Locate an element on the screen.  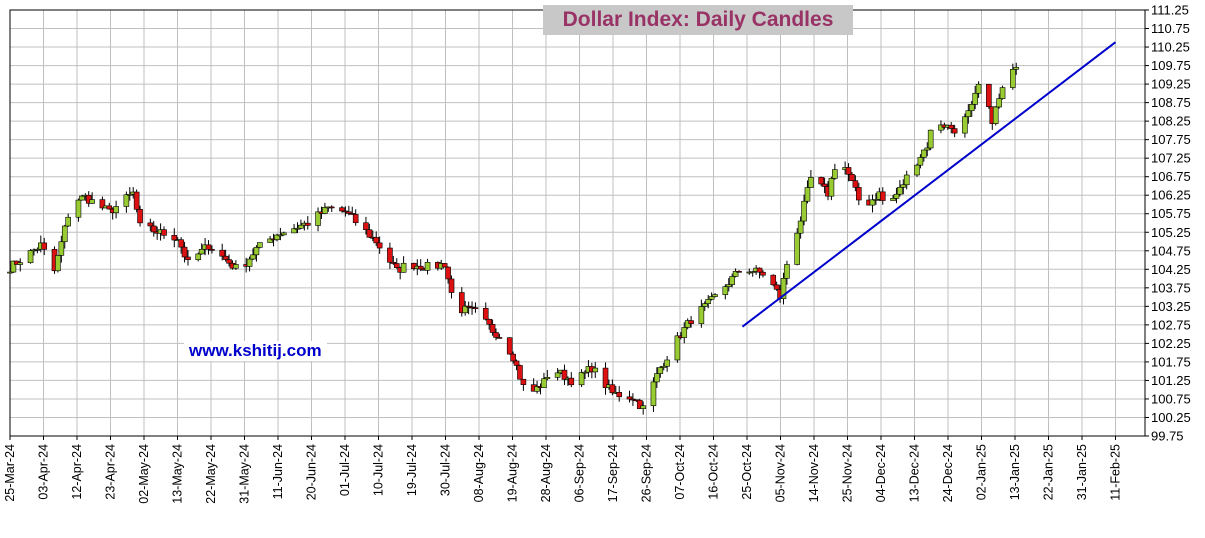
chart-title: Dollar Index: Daily Candles is located at coordinates (698, 19).